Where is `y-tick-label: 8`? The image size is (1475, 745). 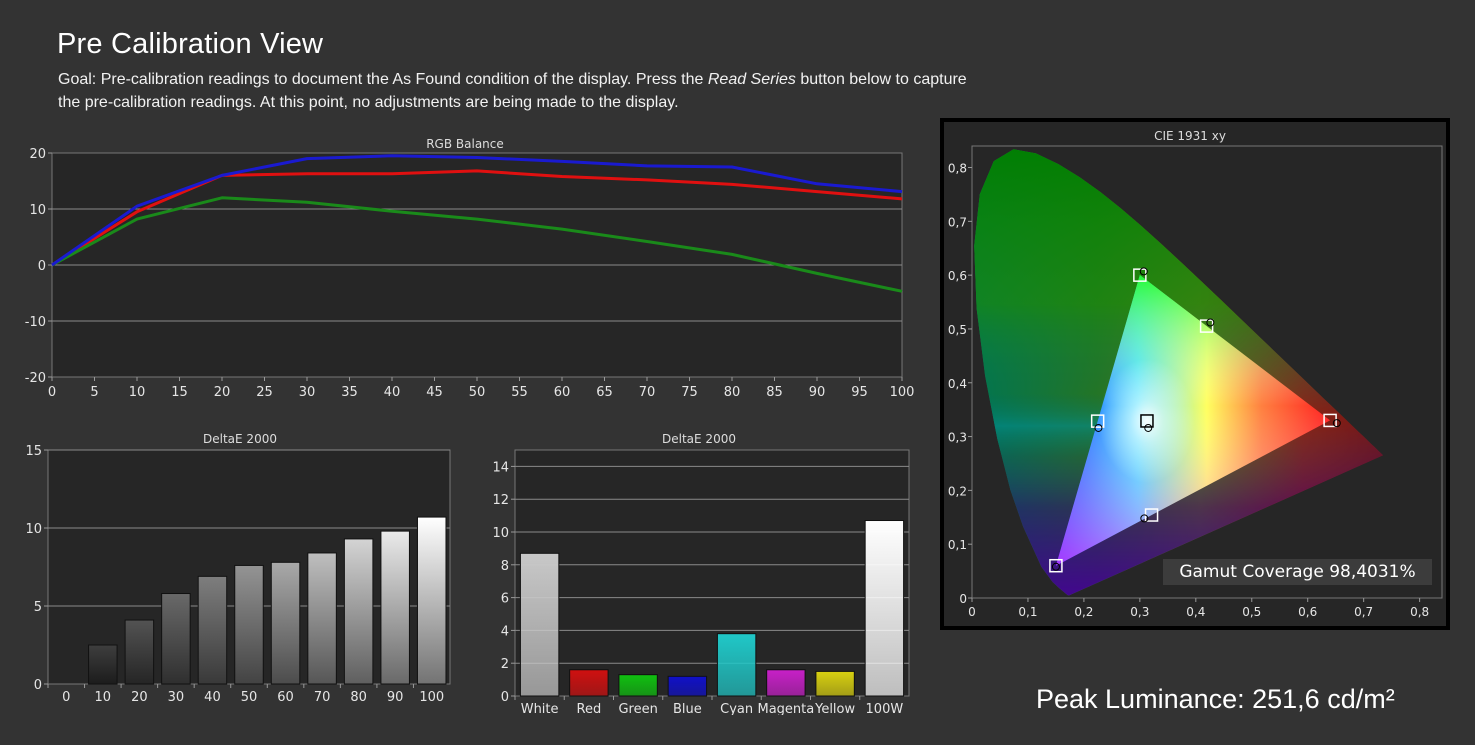
y-tick-label: 8 is located at coordinates (505, 566).